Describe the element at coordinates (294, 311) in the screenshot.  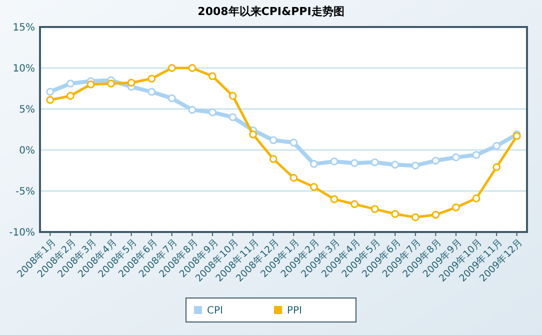
I see `legend-label: PPI` at that location.